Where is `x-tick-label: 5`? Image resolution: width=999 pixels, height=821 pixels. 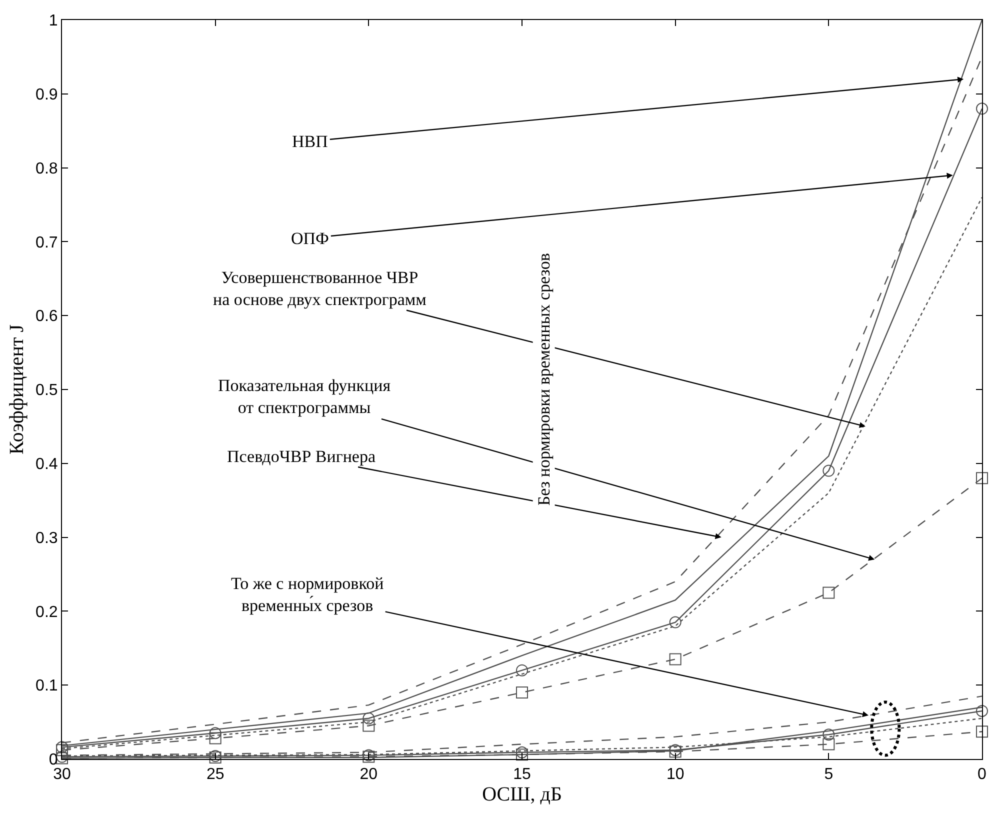 x-tick-label: 5 is located at coordinates (829, 775).